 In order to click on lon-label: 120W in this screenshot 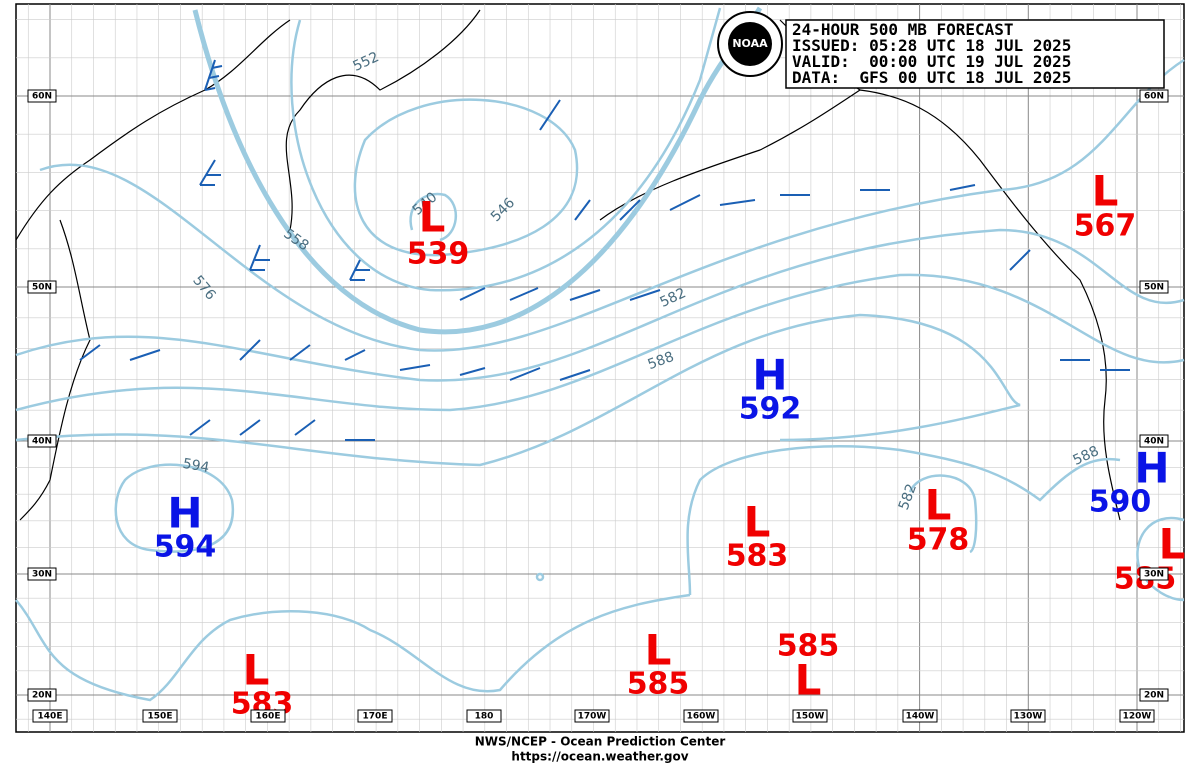, I will do `click(1137, 717)`.